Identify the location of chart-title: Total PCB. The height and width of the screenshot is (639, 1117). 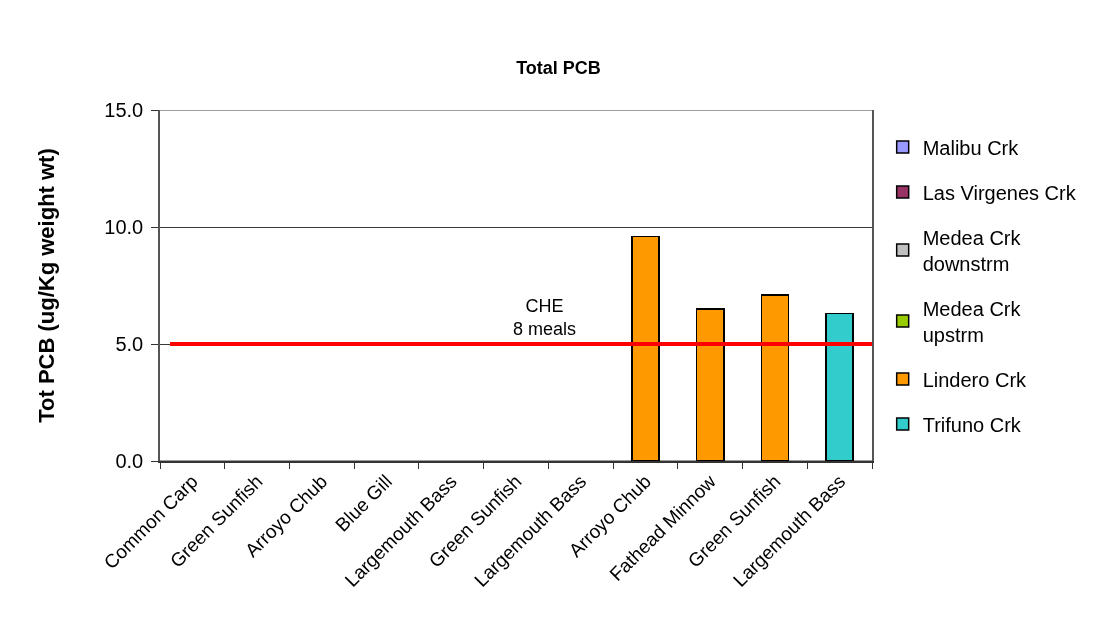
(558, 68).